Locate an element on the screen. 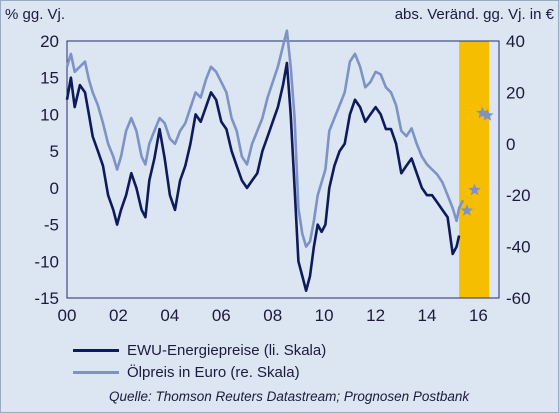 The image size is (559, 413). legend-swatch-oil is located at coordinates (96, 372).